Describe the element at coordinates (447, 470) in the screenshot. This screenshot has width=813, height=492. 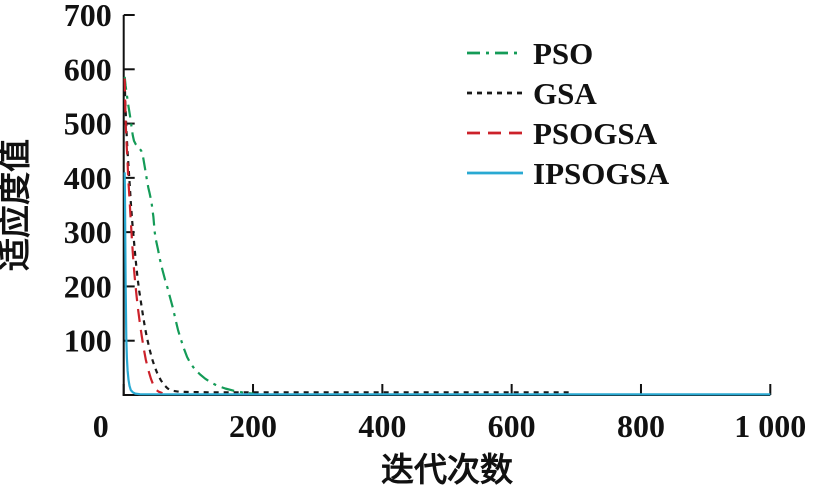
I see `x-axis-label: 迭代次数` at that location.